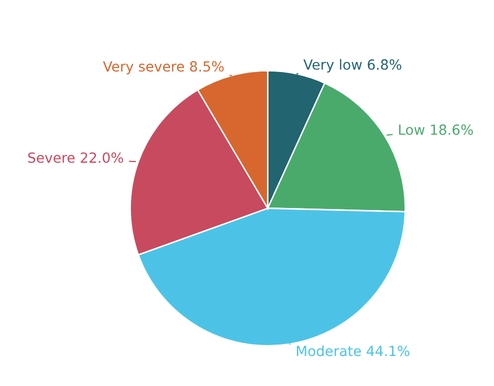 Image resolution: width=494 pixels, height=386 pixels. What do you see at coordinates (352, 65) in the screenshot?
I see `slice-label: Very low 6.8%` at bounding box center [352, 65].